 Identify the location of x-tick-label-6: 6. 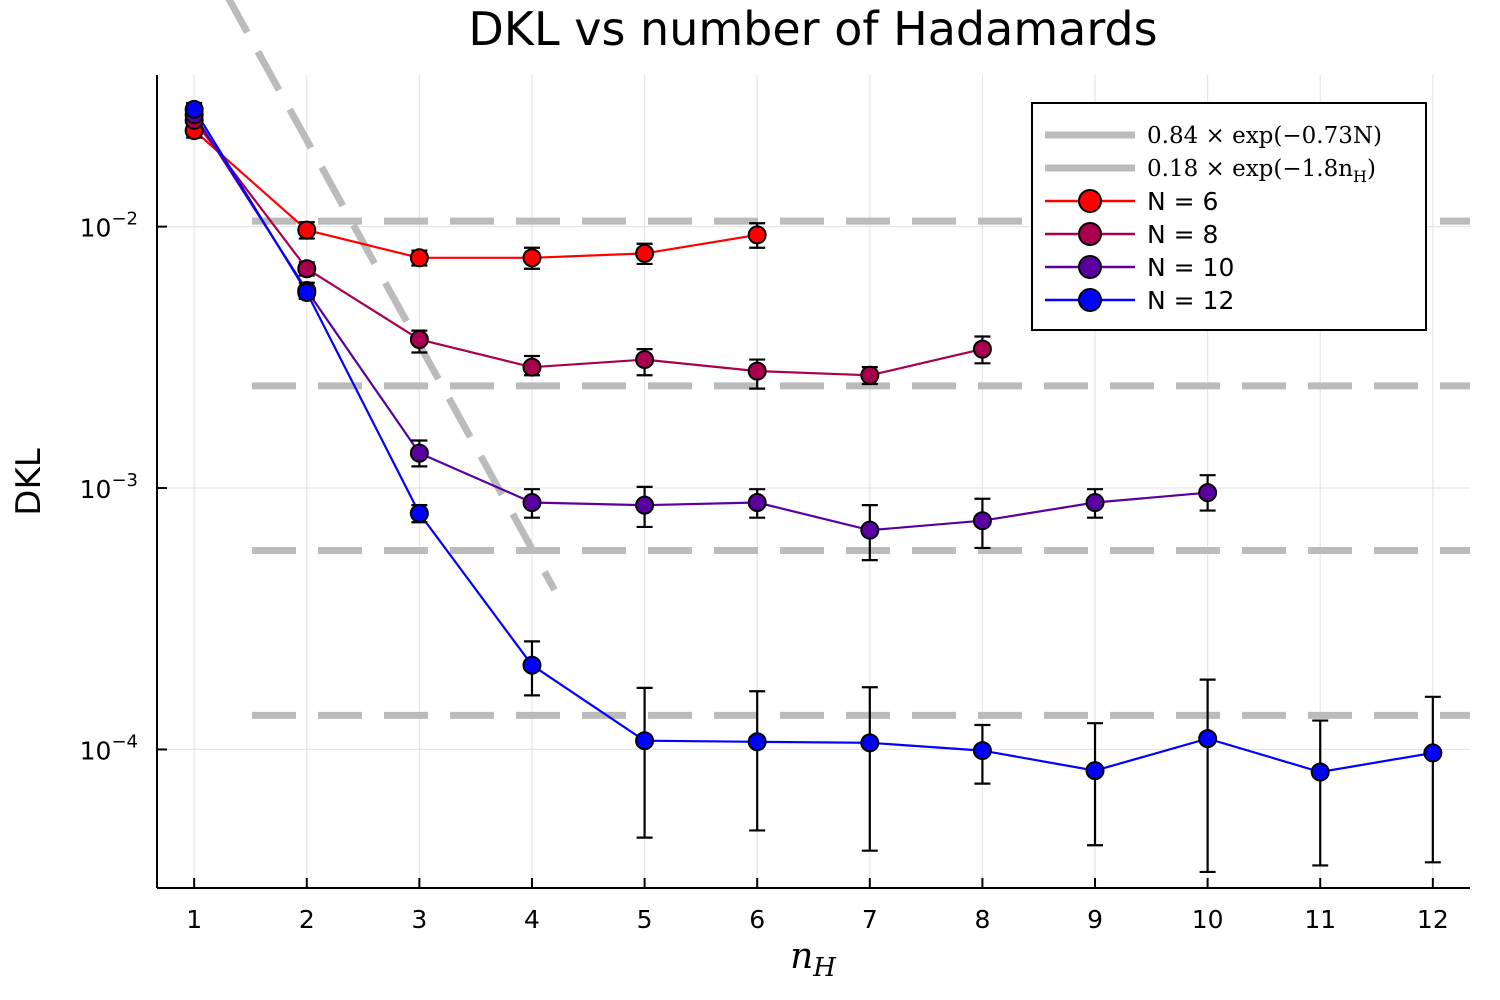
(757, 919).